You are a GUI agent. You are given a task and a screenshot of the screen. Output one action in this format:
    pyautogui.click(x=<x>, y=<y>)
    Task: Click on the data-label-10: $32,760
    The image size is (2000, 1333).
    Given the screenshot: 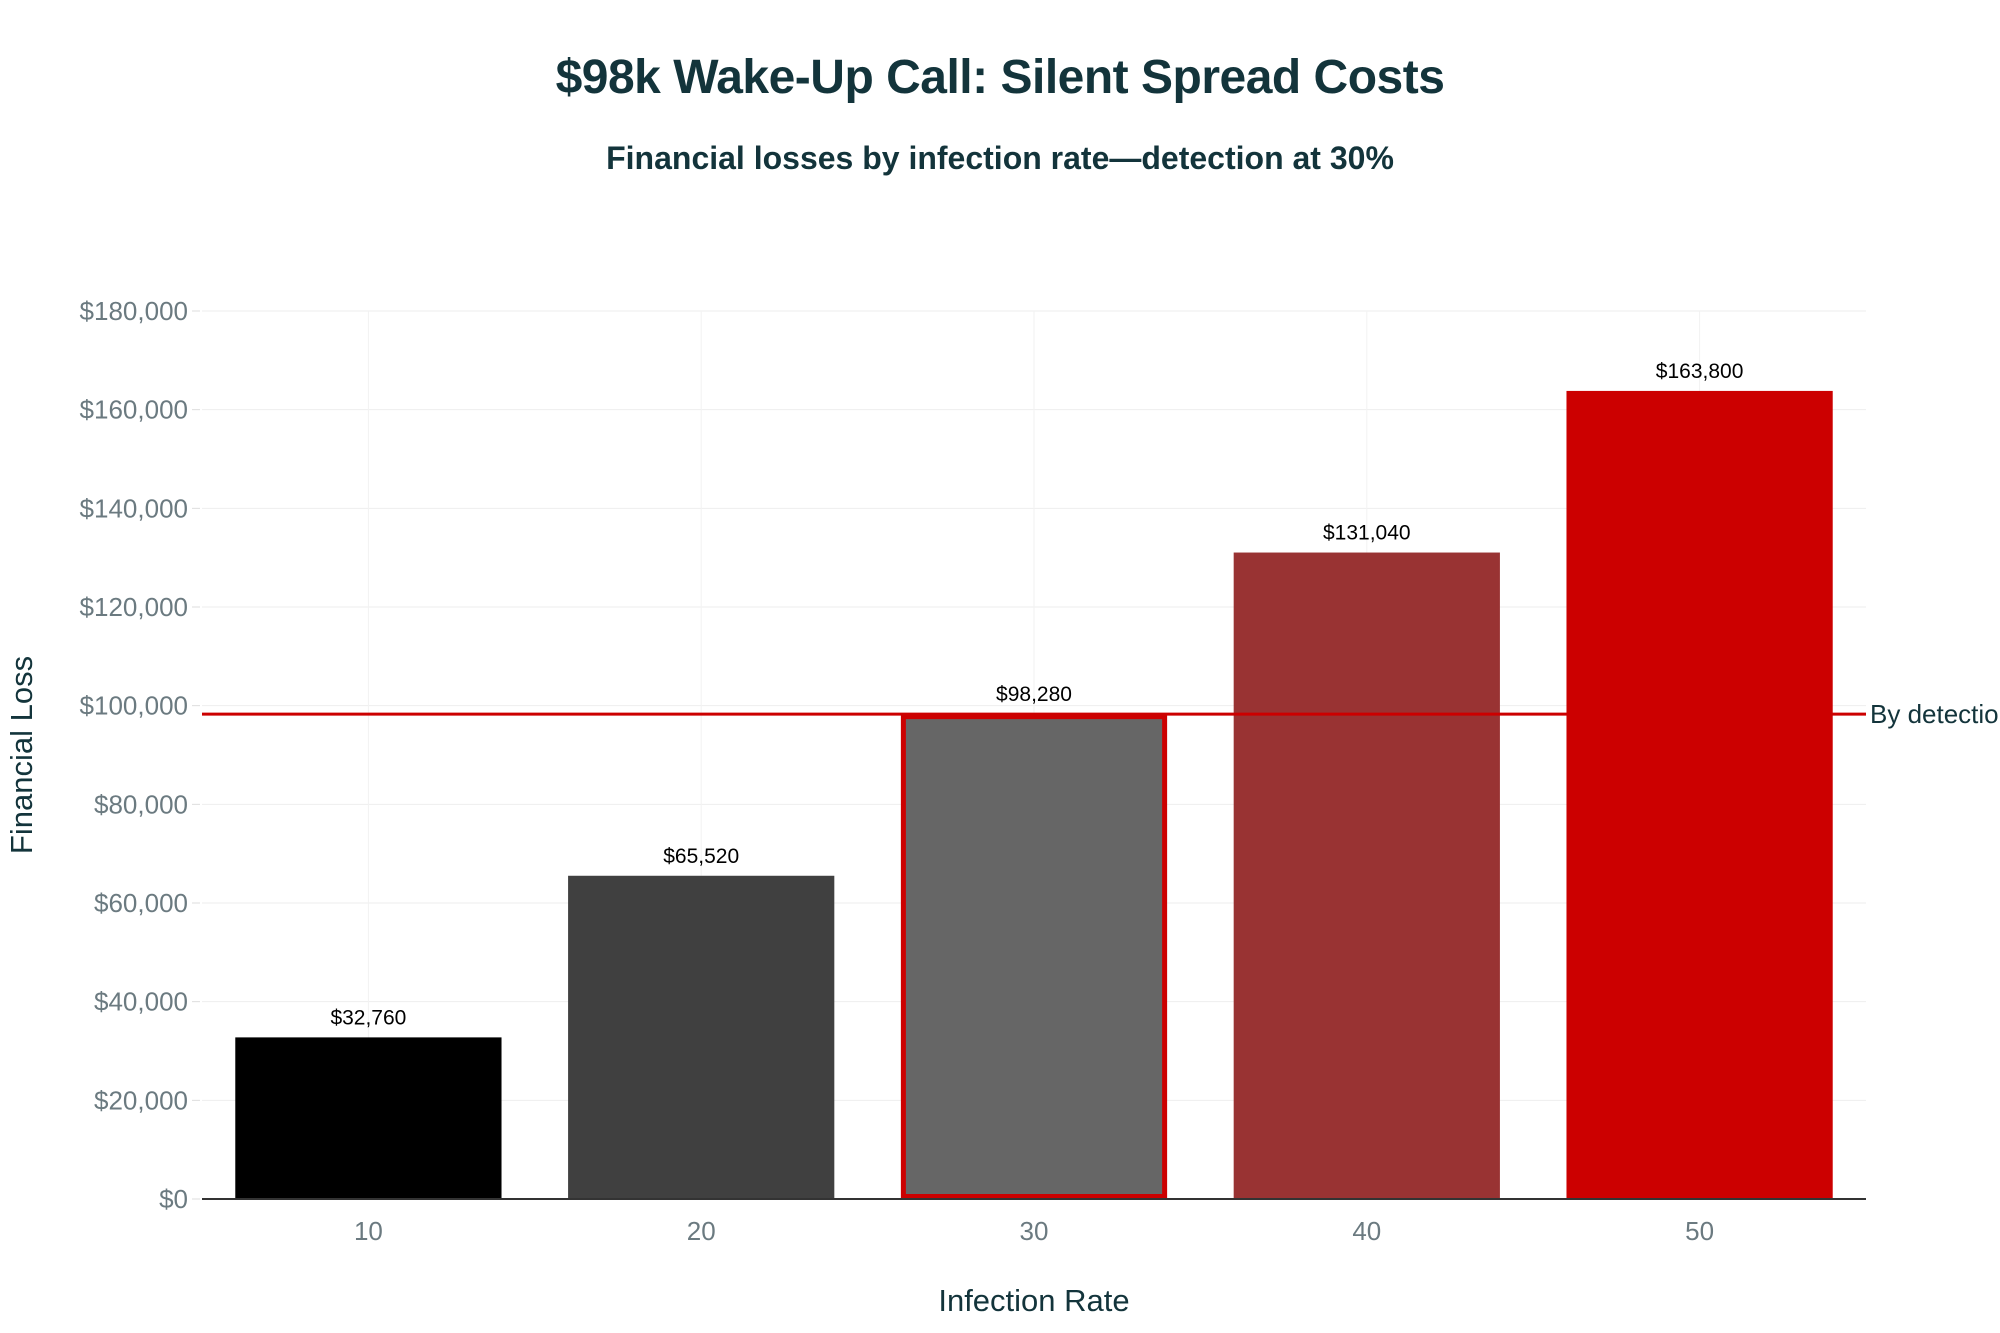 What is the action you would take?
    pyautogui.click(x=368, y=1017)
    